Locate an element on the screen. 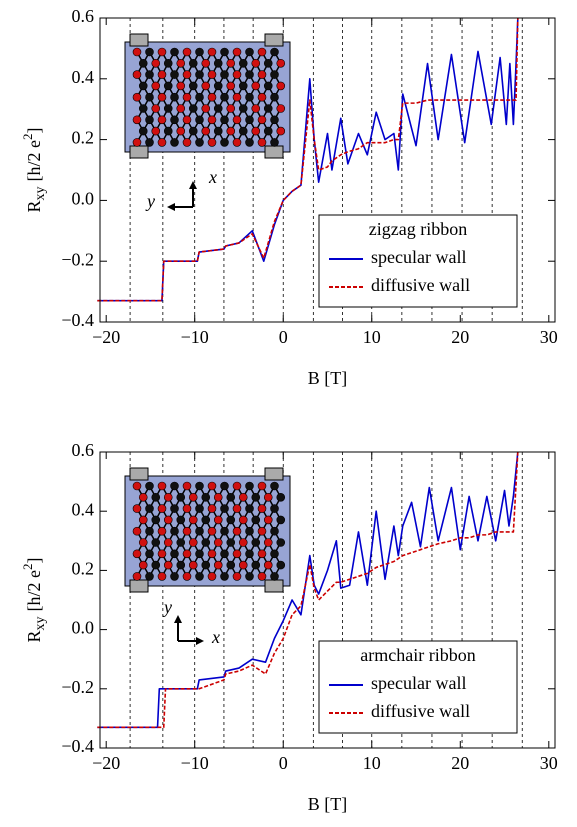  legend-box is located at coordinates (418, 261).